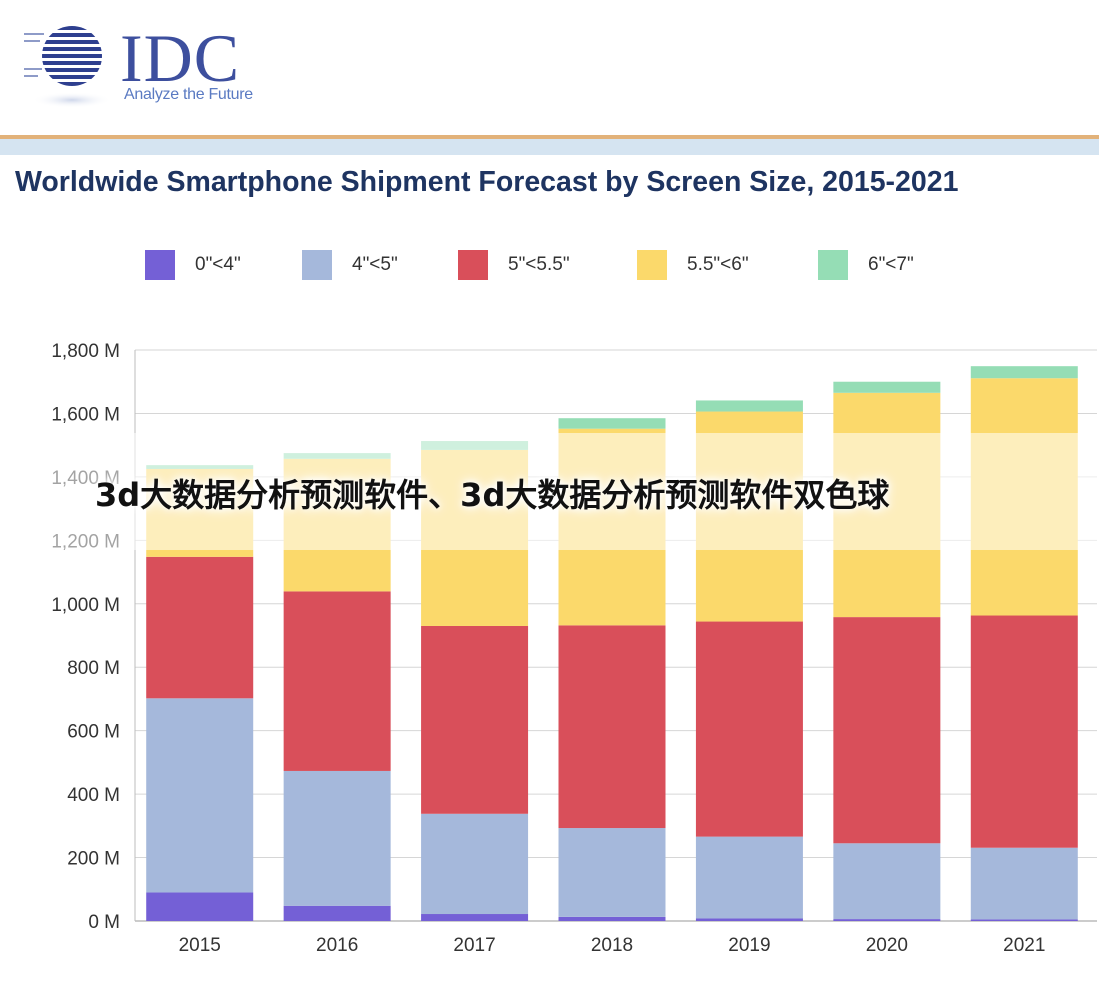 The width and height of the screenshot is (1099, 983). I want to click on x-tick-label-2015: 2015, so click(200, 945).